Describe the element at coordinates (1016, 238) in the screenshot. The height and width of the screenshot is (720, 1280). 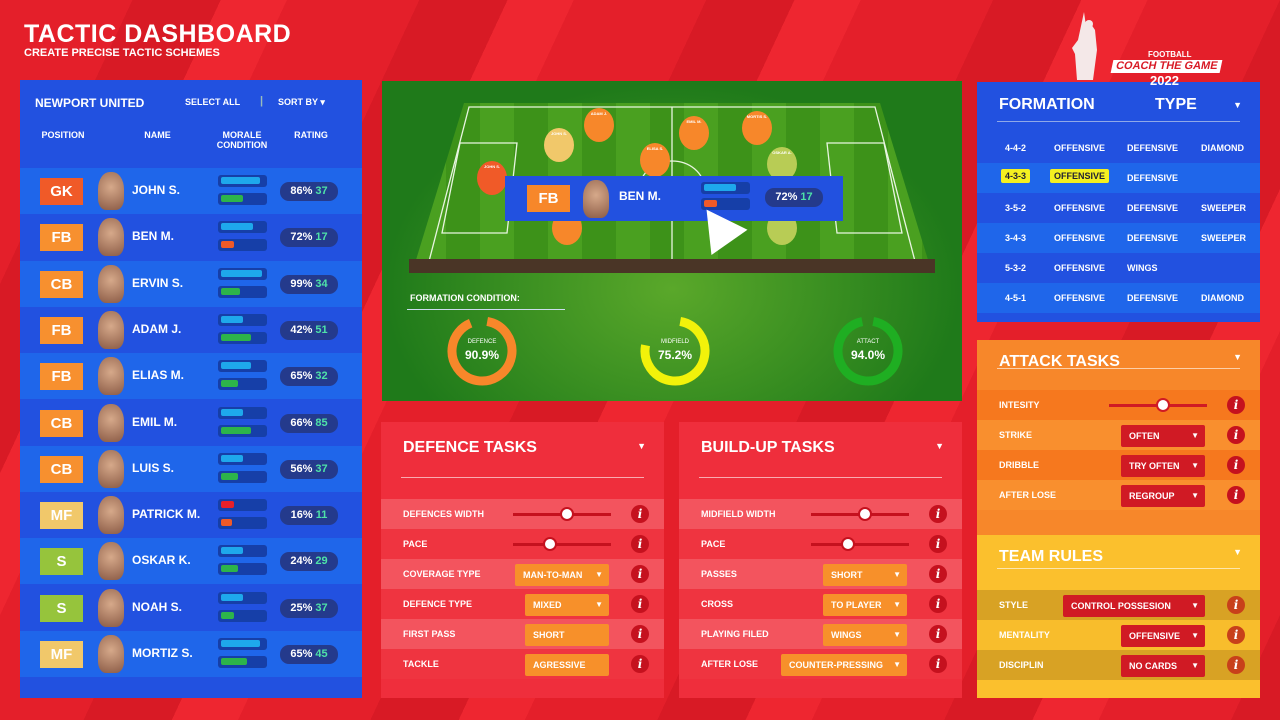
I see `formation-option: 3-4-3` at that location.